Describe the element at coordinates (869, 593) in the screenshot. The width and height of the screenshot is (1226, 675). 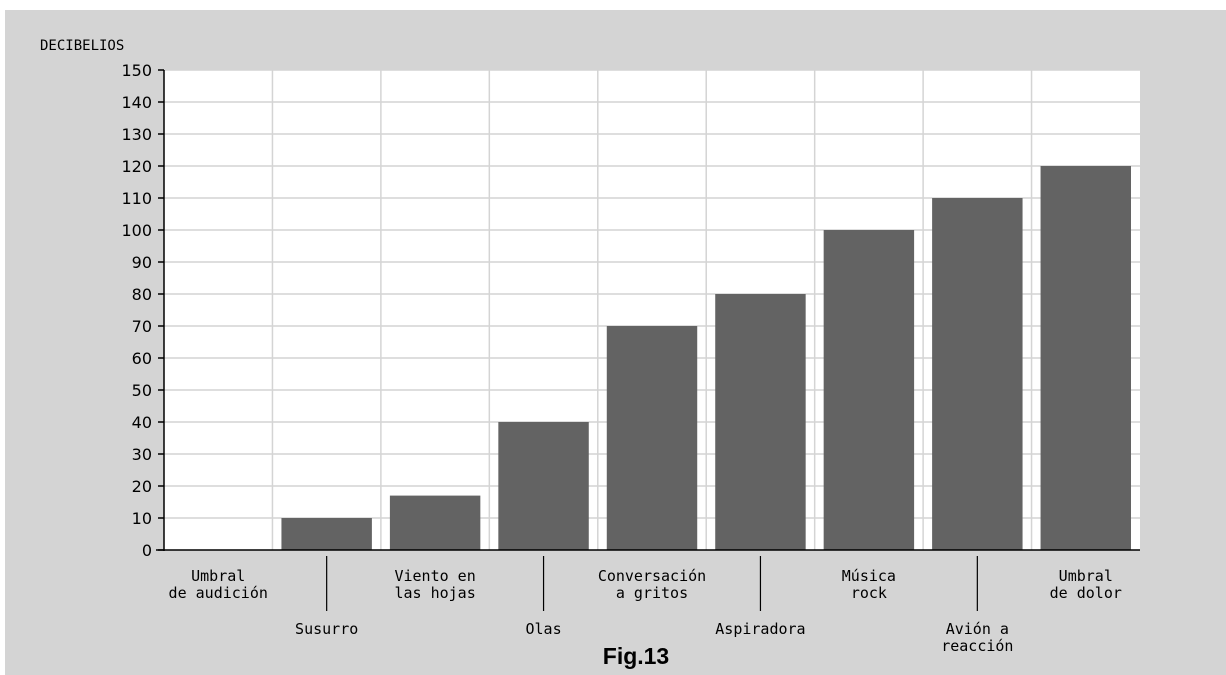
I see `category-label: rock` at that location.